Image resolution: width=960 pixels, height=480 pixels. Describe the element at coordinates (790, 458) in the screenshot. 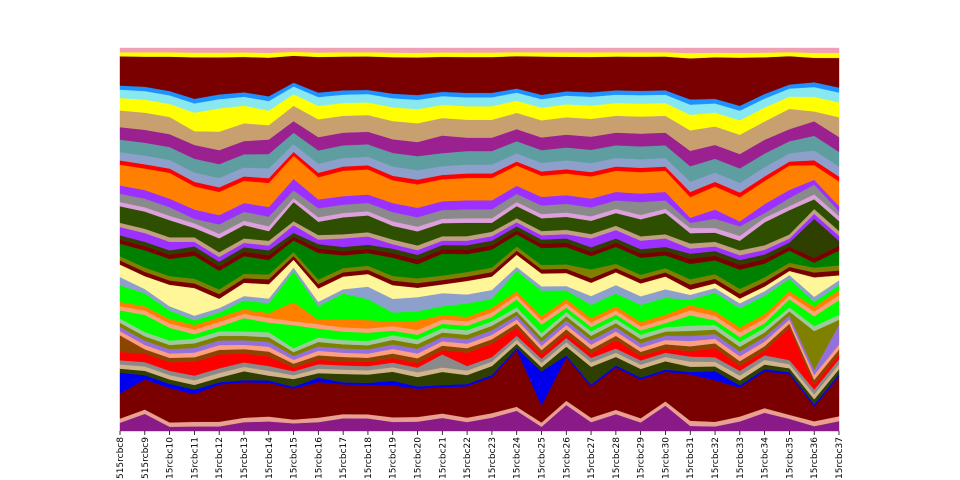

I see `x-tick-label: 515rcbc35` at that location.